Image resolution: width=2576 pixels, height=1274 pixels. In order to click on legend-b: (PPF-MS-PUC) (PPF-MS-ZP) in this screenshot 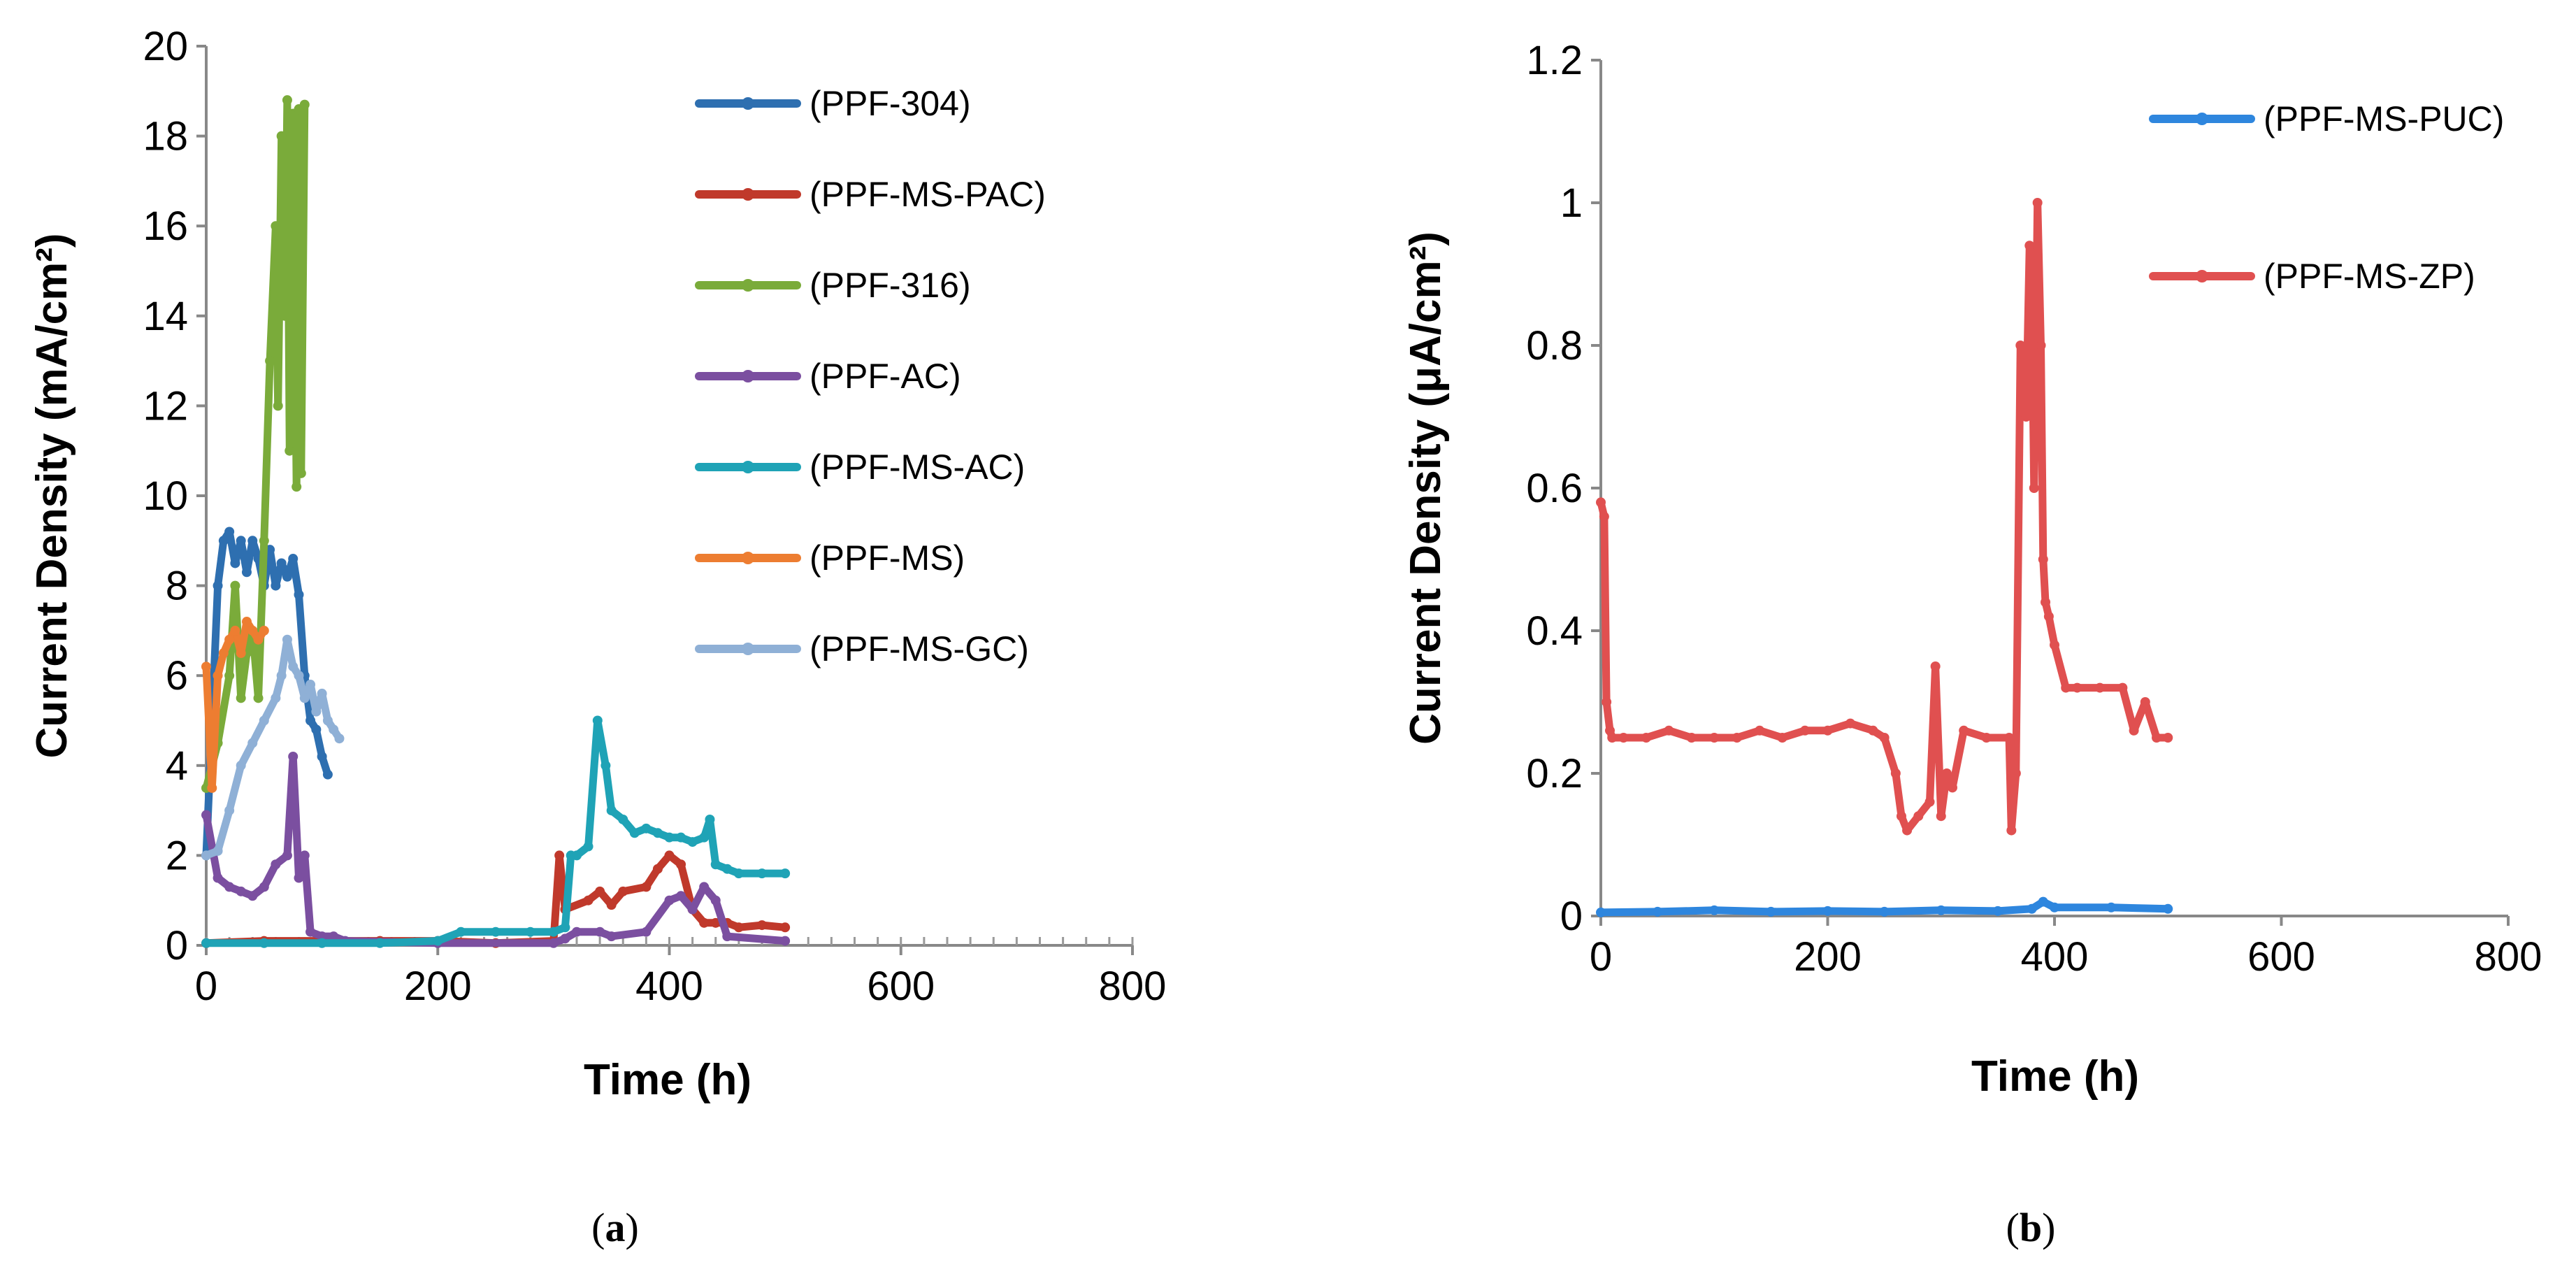, I will do `click(2326, 197)`.